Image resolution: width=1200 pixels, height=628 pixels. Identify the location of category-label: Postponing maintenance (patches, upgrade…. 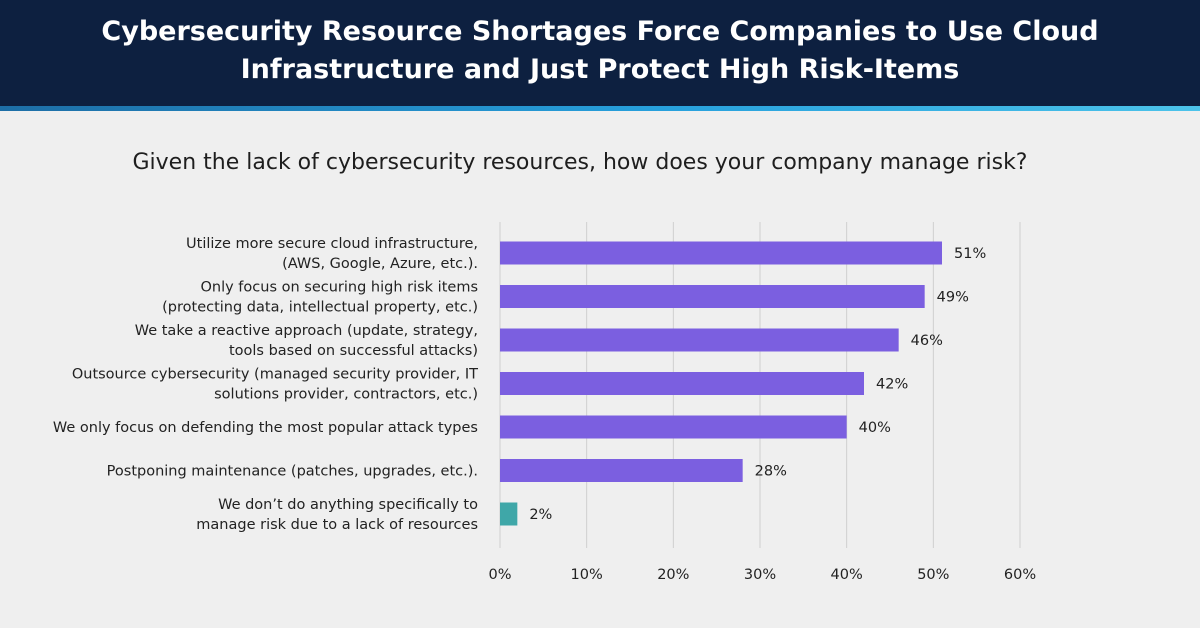
(292, 472).